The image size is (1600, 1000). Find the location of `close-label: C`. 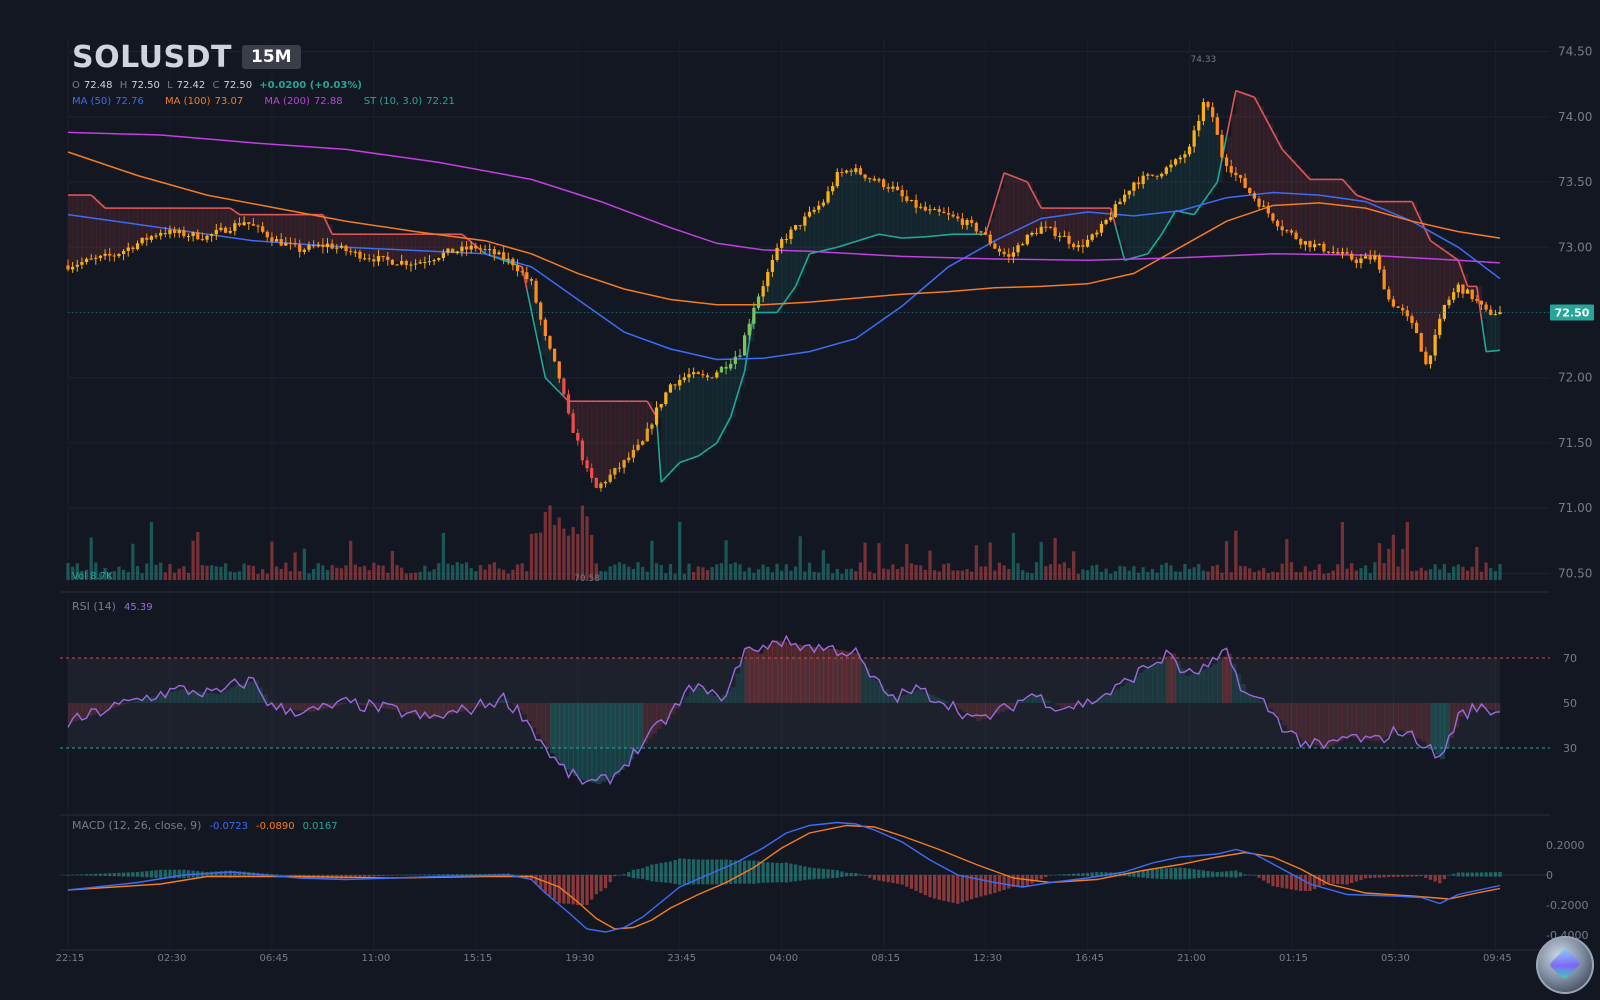

close-label: C is located at coordinates (216, 85).